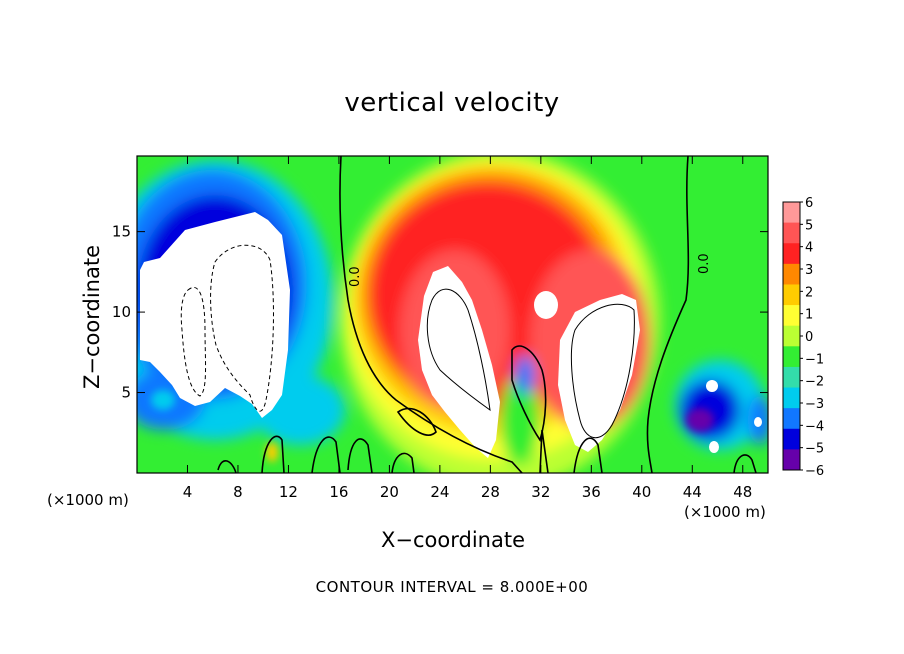  I want to click on colorbar-label: −5, so click(814, 449).